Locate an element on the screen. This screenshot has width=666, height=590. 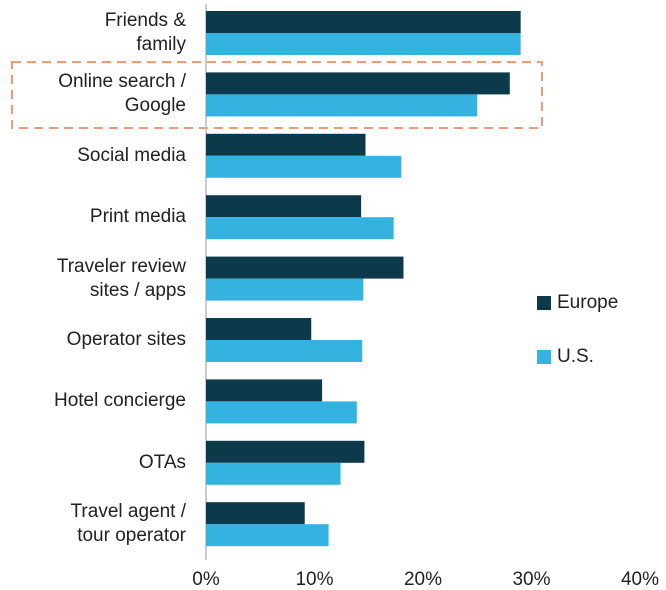
category-label: Online search / Google is located at coordinates (122, 94).